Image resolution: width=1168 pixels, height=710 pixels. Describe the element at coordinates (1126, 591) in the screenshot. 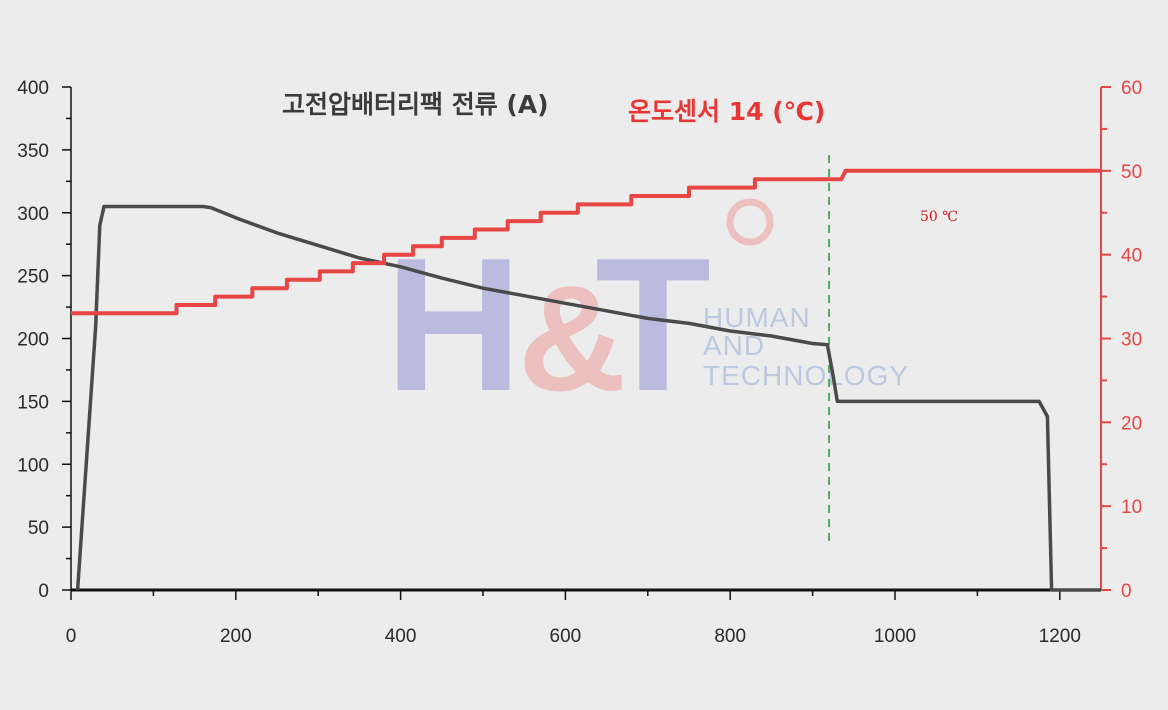

I see `y-right-tick-label: 0` at that location.